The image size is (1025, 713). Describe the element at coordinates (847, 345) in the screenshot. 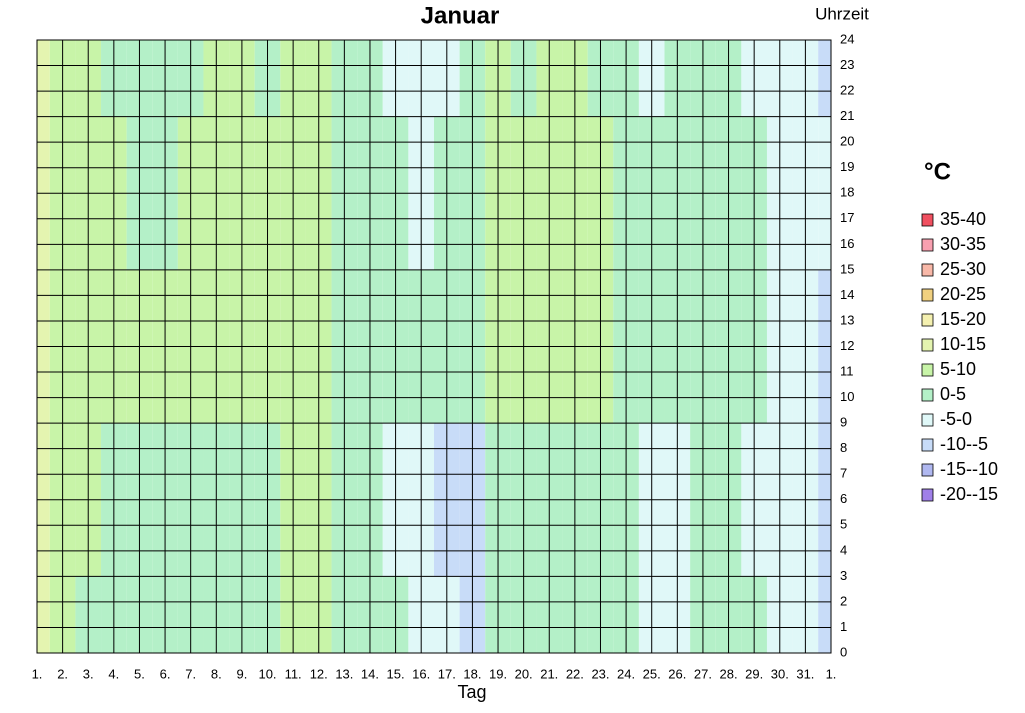

I see `y-tick-label: 12` at that location.